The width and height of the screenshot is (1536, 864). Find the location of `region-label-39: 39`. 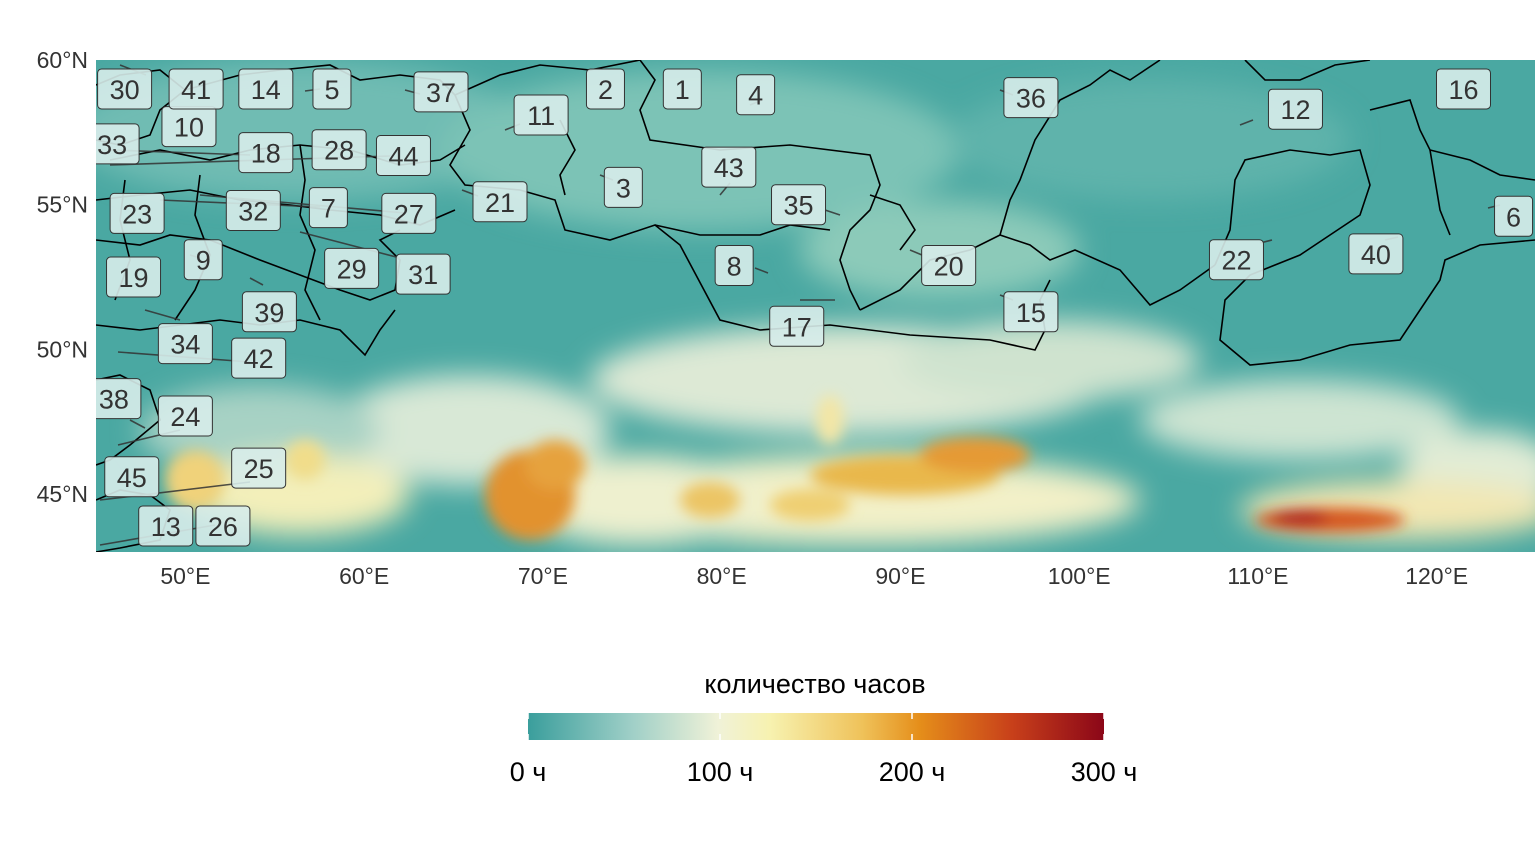

region-label-39: 39 is located at coordinates (269, 312).